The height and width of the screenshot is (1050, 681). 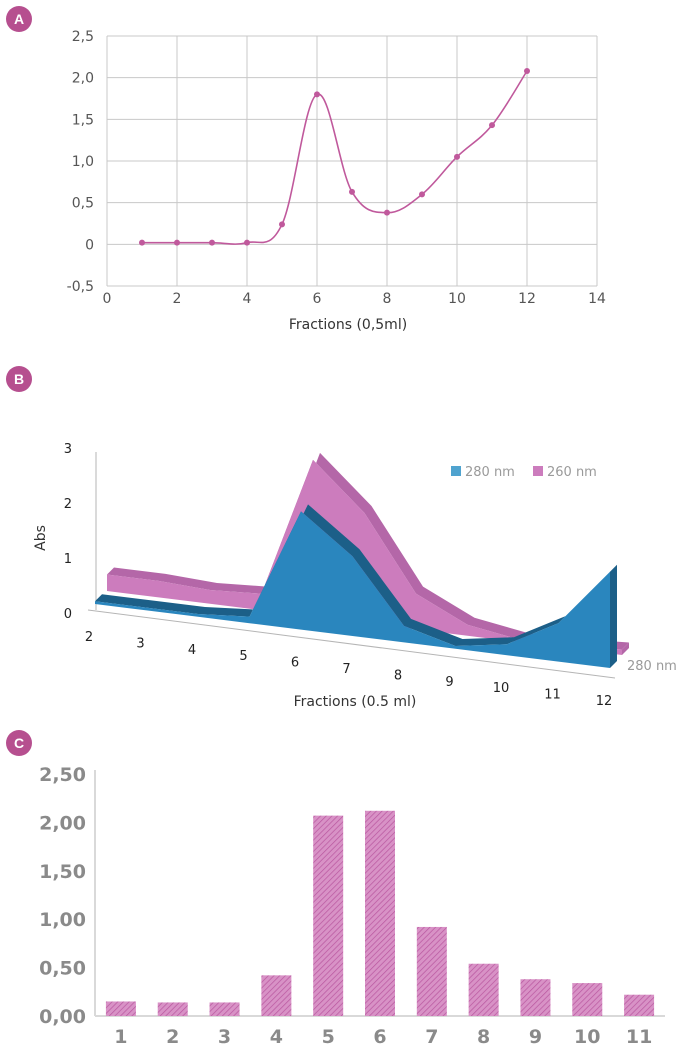 I want to click on panel-a-badge: A, so click(x=19, y=19).